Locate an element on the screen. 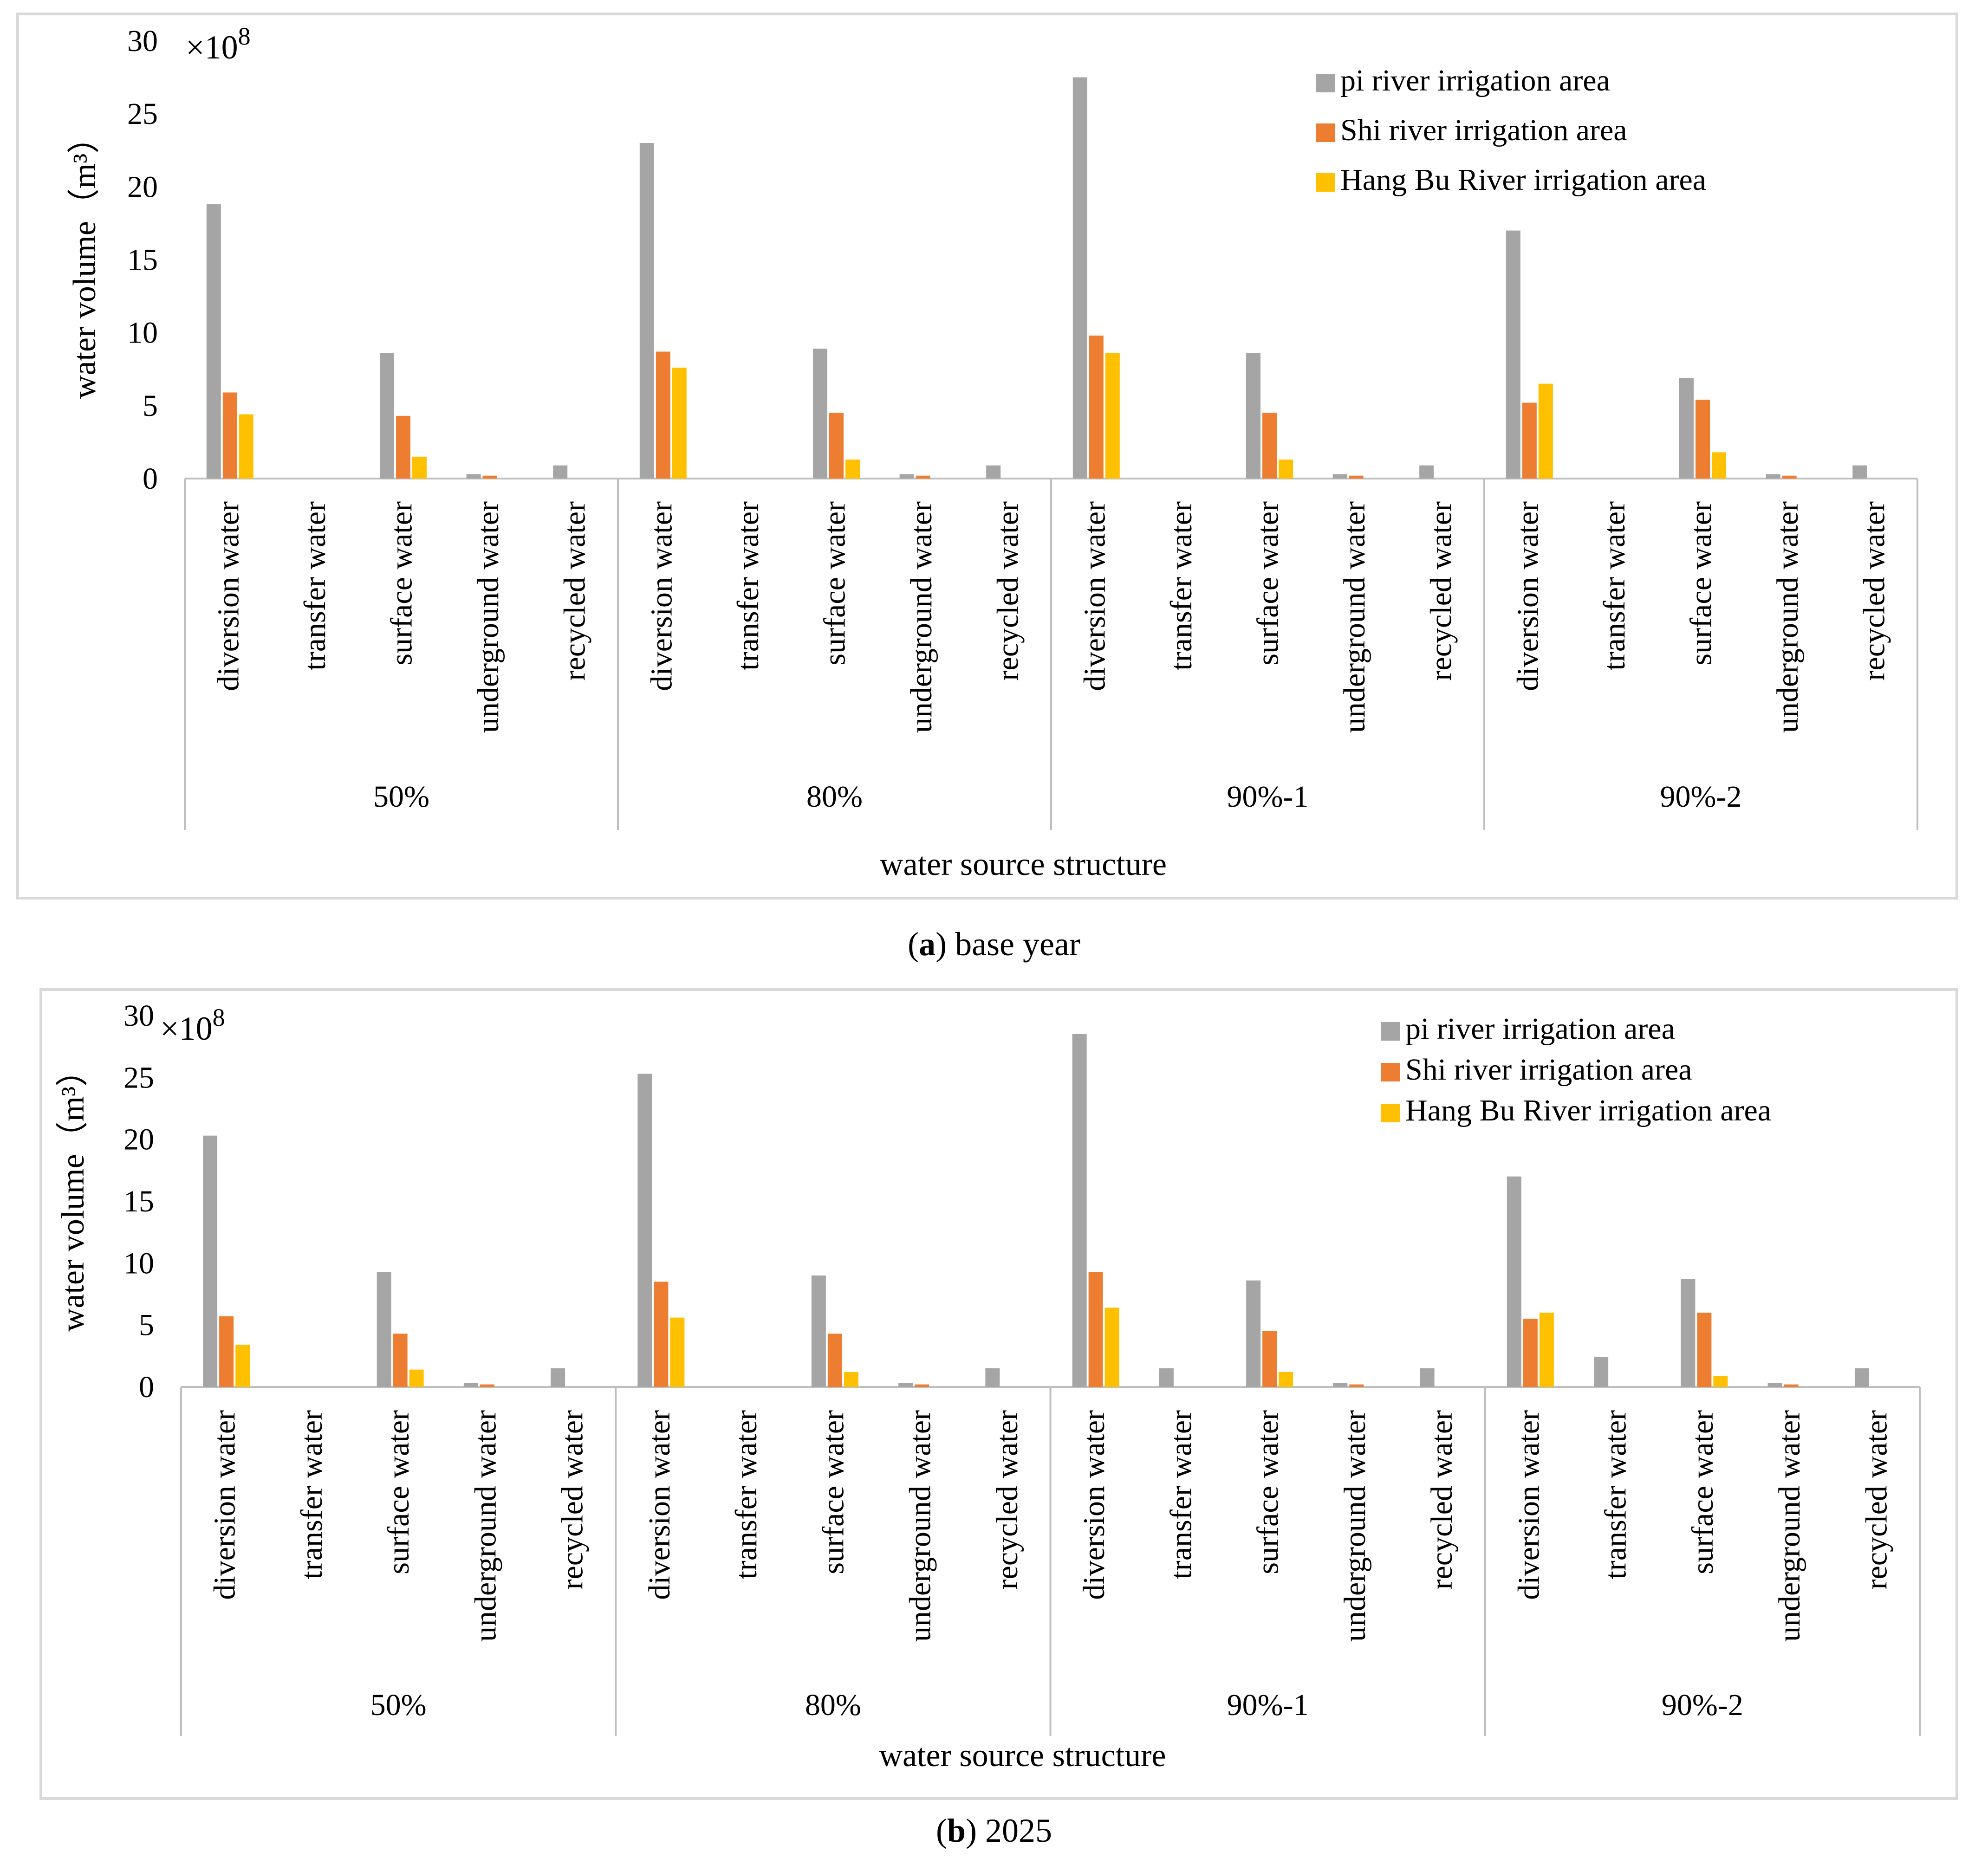  group-label: 80% is located at coordinates (833, 1705).